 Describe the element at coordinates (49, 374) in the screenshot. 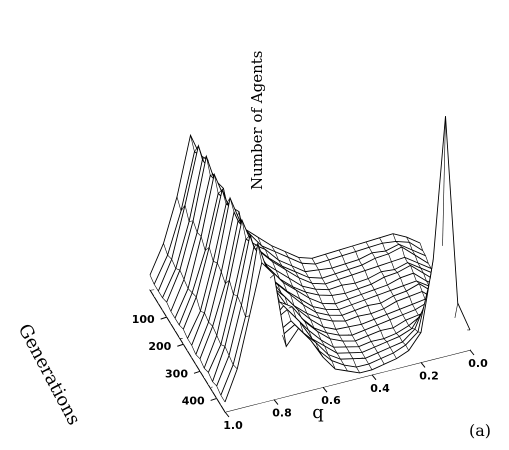

I see `y-axis-label: Generations` at that location.